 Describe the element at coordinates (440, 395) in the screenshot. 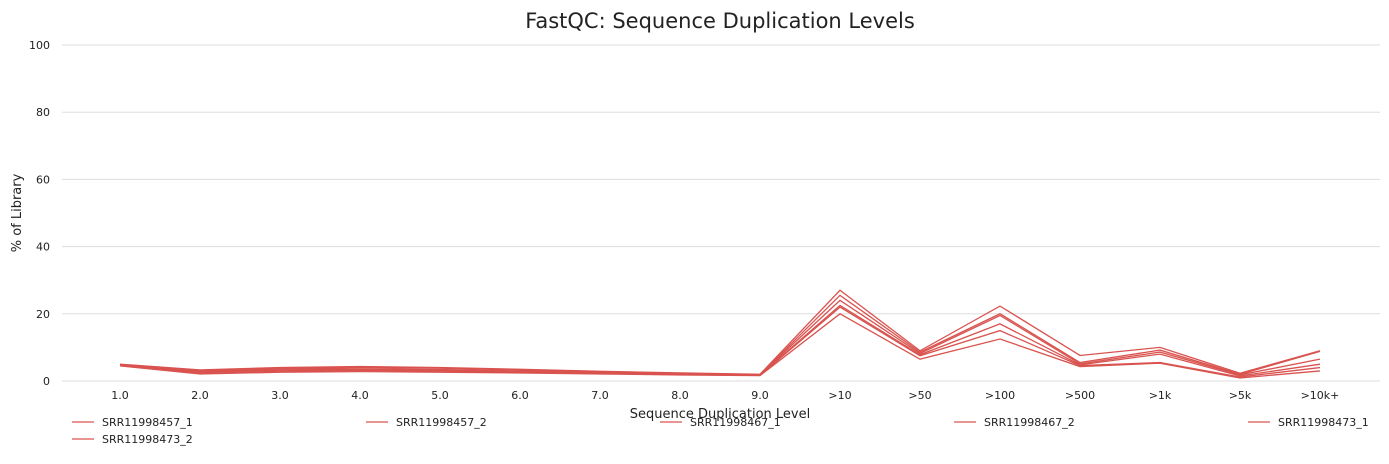

I see `x-tick-label: 5.0` at that location.